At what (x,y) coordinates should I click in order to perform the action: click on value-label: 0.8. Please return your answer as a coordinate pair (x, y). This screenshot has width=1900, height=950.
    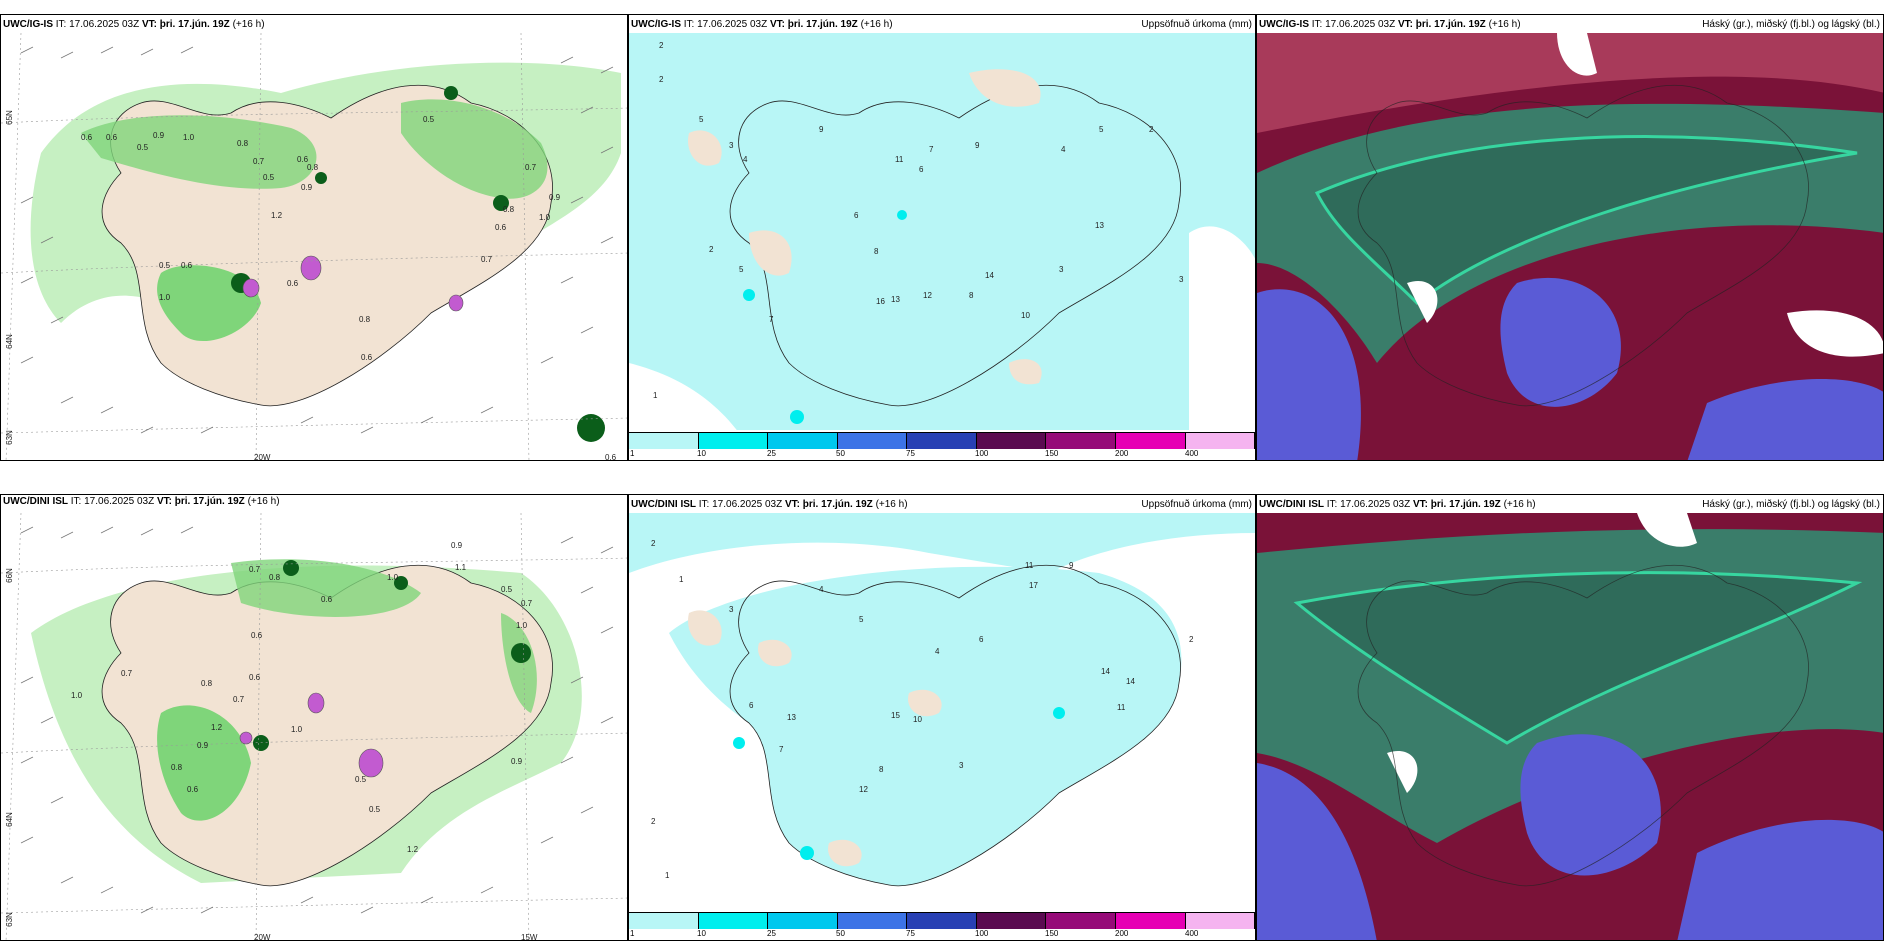
    Looking at the image, I should click on (365, 319).